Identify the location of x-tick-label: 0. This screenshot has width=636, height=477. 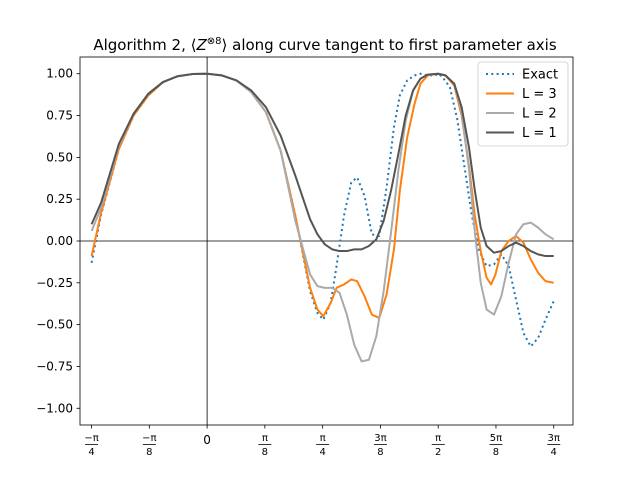
(207, 440).